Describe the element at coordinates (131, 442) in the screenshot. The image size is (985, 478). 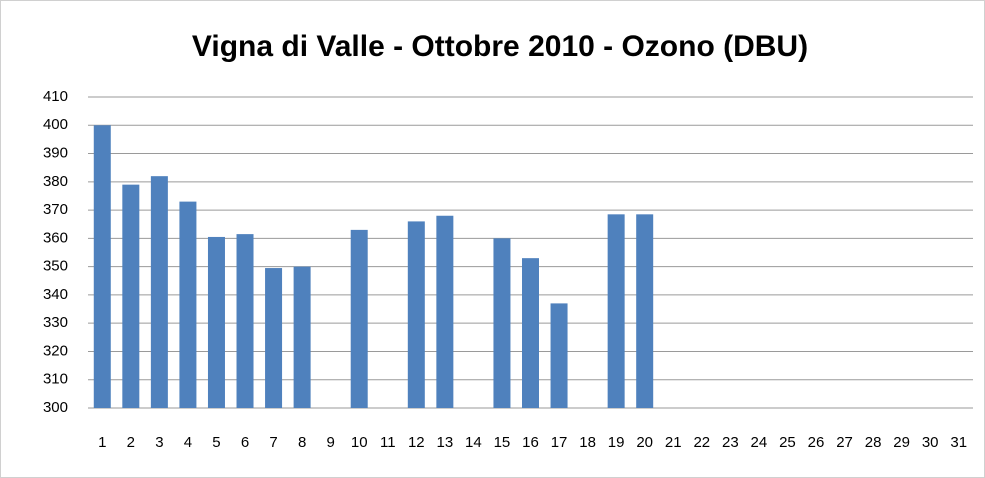
I see `x-tick-label: 2` at that location.